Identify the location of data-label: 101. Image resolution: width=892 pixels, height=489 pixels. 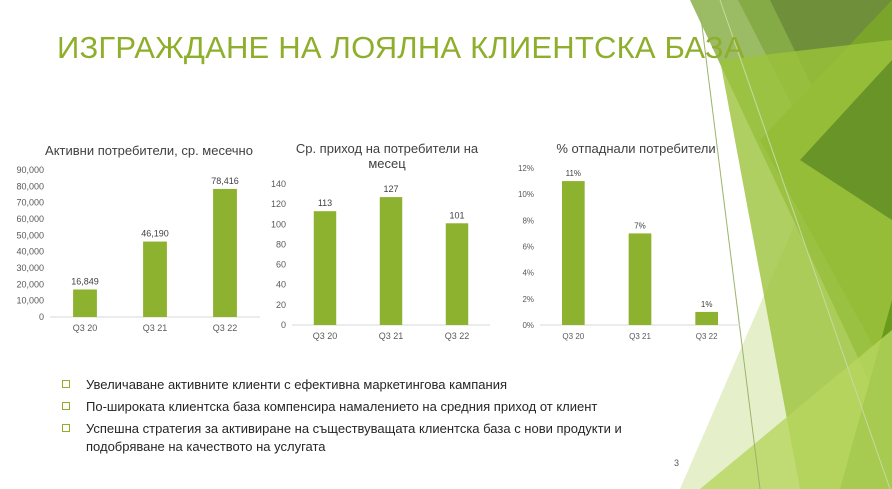
(456, 215).